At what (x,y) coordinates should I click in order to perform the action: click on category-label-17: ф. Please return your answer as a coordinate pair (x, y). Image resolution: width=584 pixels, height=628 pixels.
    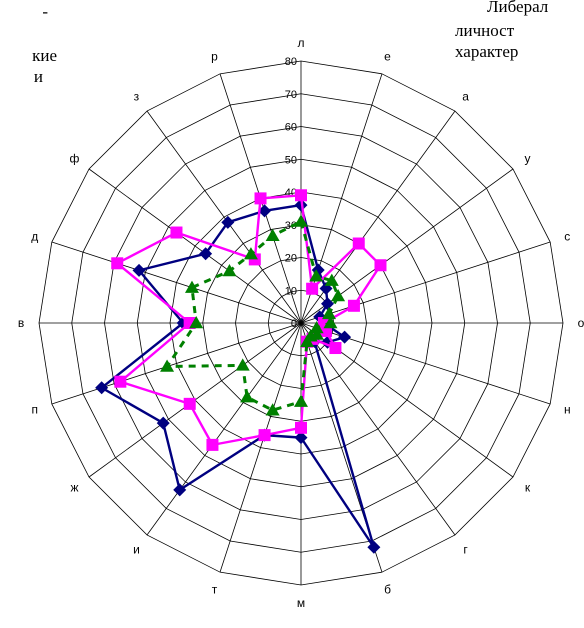
    Looking at the image, I should click on (75, 158).